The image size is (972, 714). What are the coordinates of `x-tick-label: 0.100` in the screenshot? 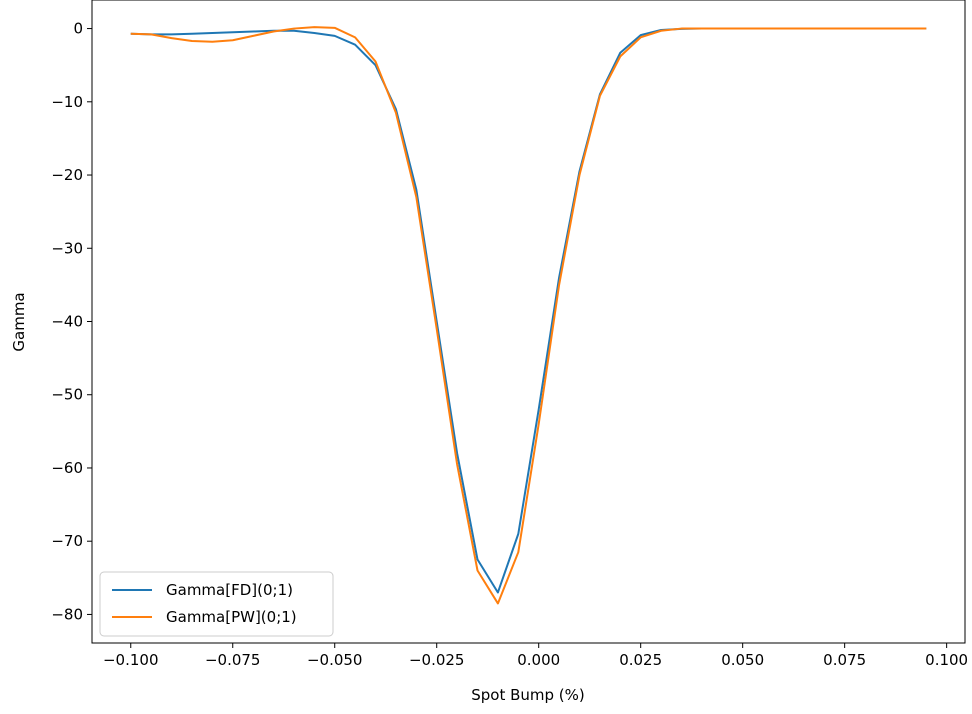 It's located at (946, 660).